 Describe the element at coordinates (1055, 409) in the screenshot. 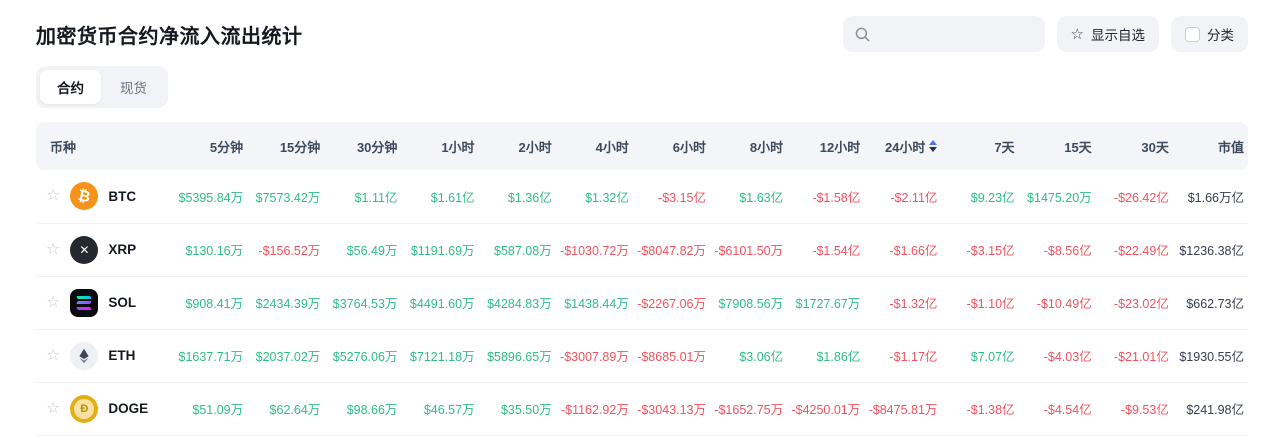

I see `cell-15d: -$4.54亿` at that location.